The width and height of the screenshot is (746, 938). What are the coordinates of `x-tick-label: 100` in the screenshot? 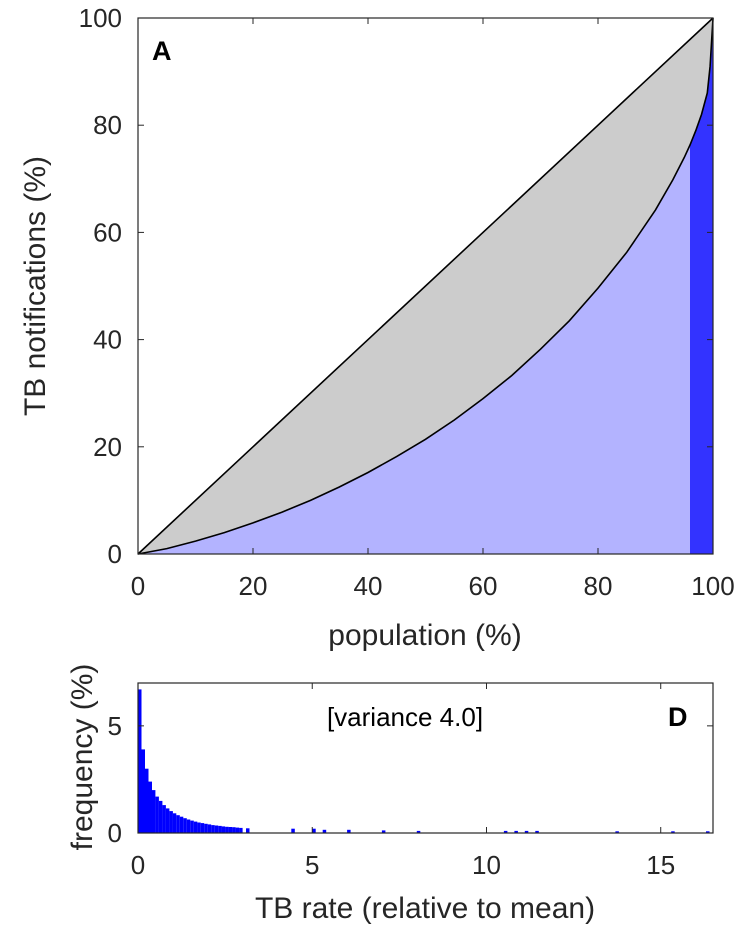 It's located at (712, 586).